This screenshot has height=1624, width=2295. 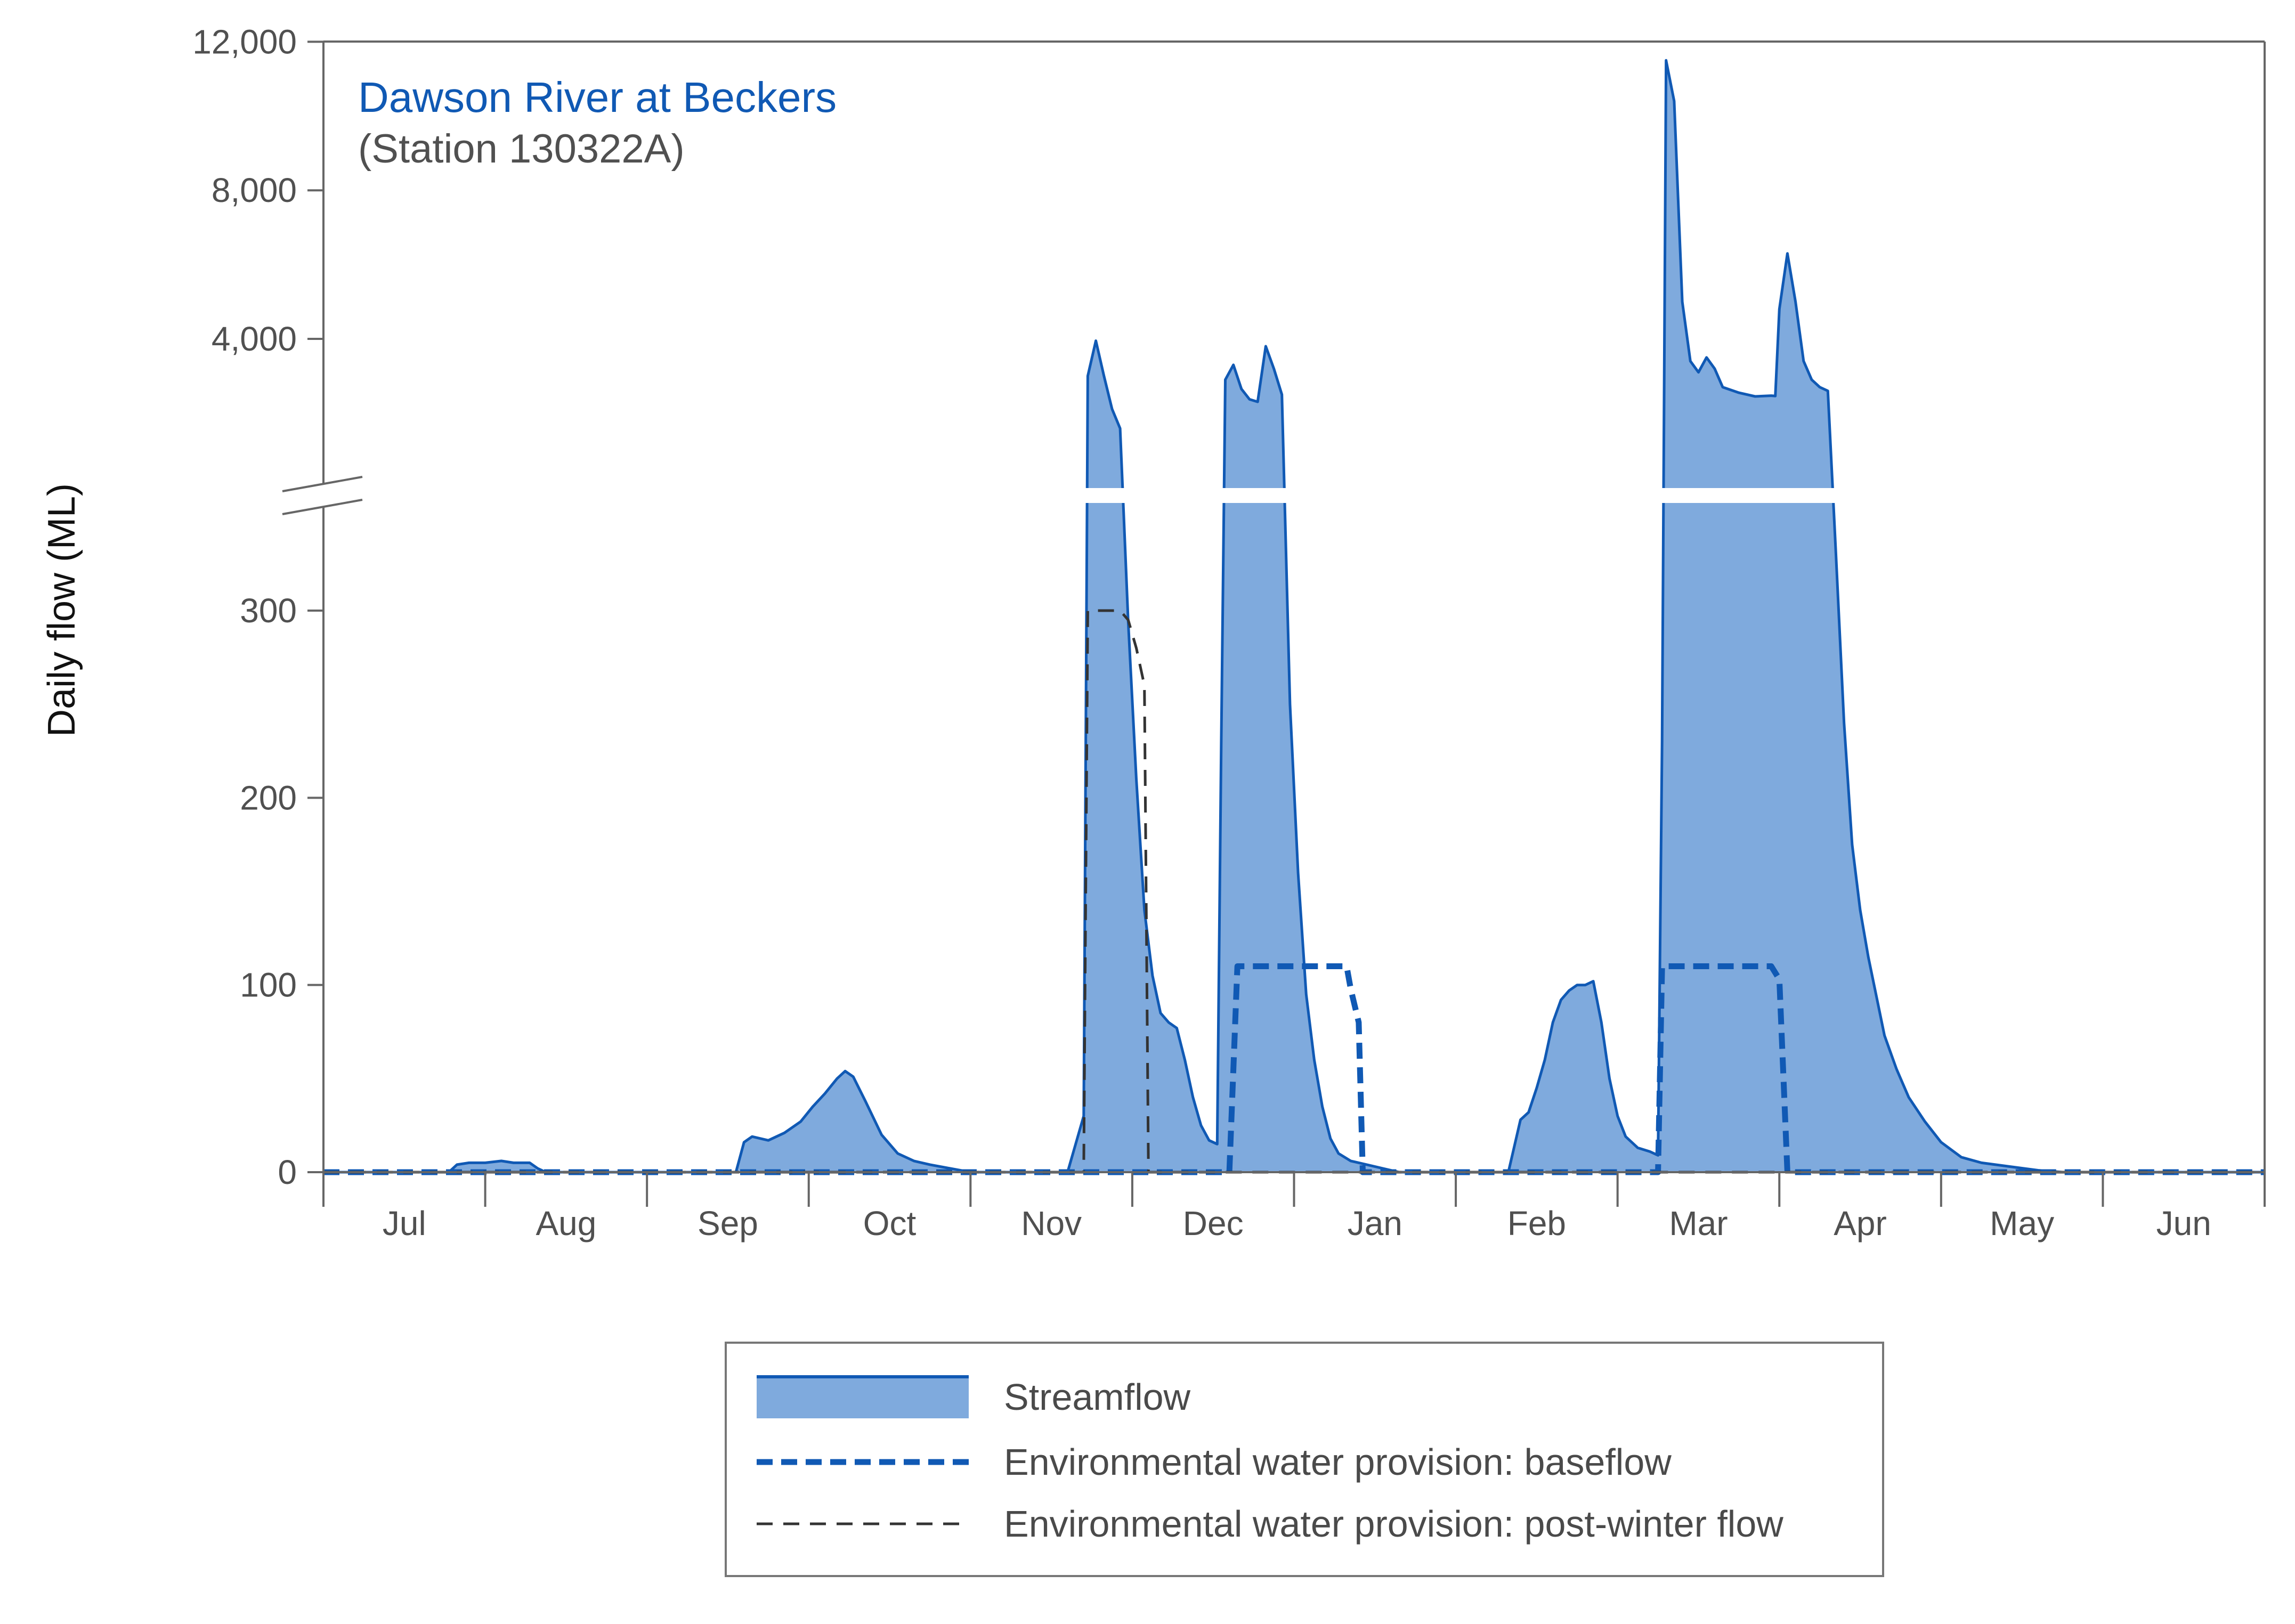 I want to click on y-tick-label: 12,000, so click(x=244, y=41).